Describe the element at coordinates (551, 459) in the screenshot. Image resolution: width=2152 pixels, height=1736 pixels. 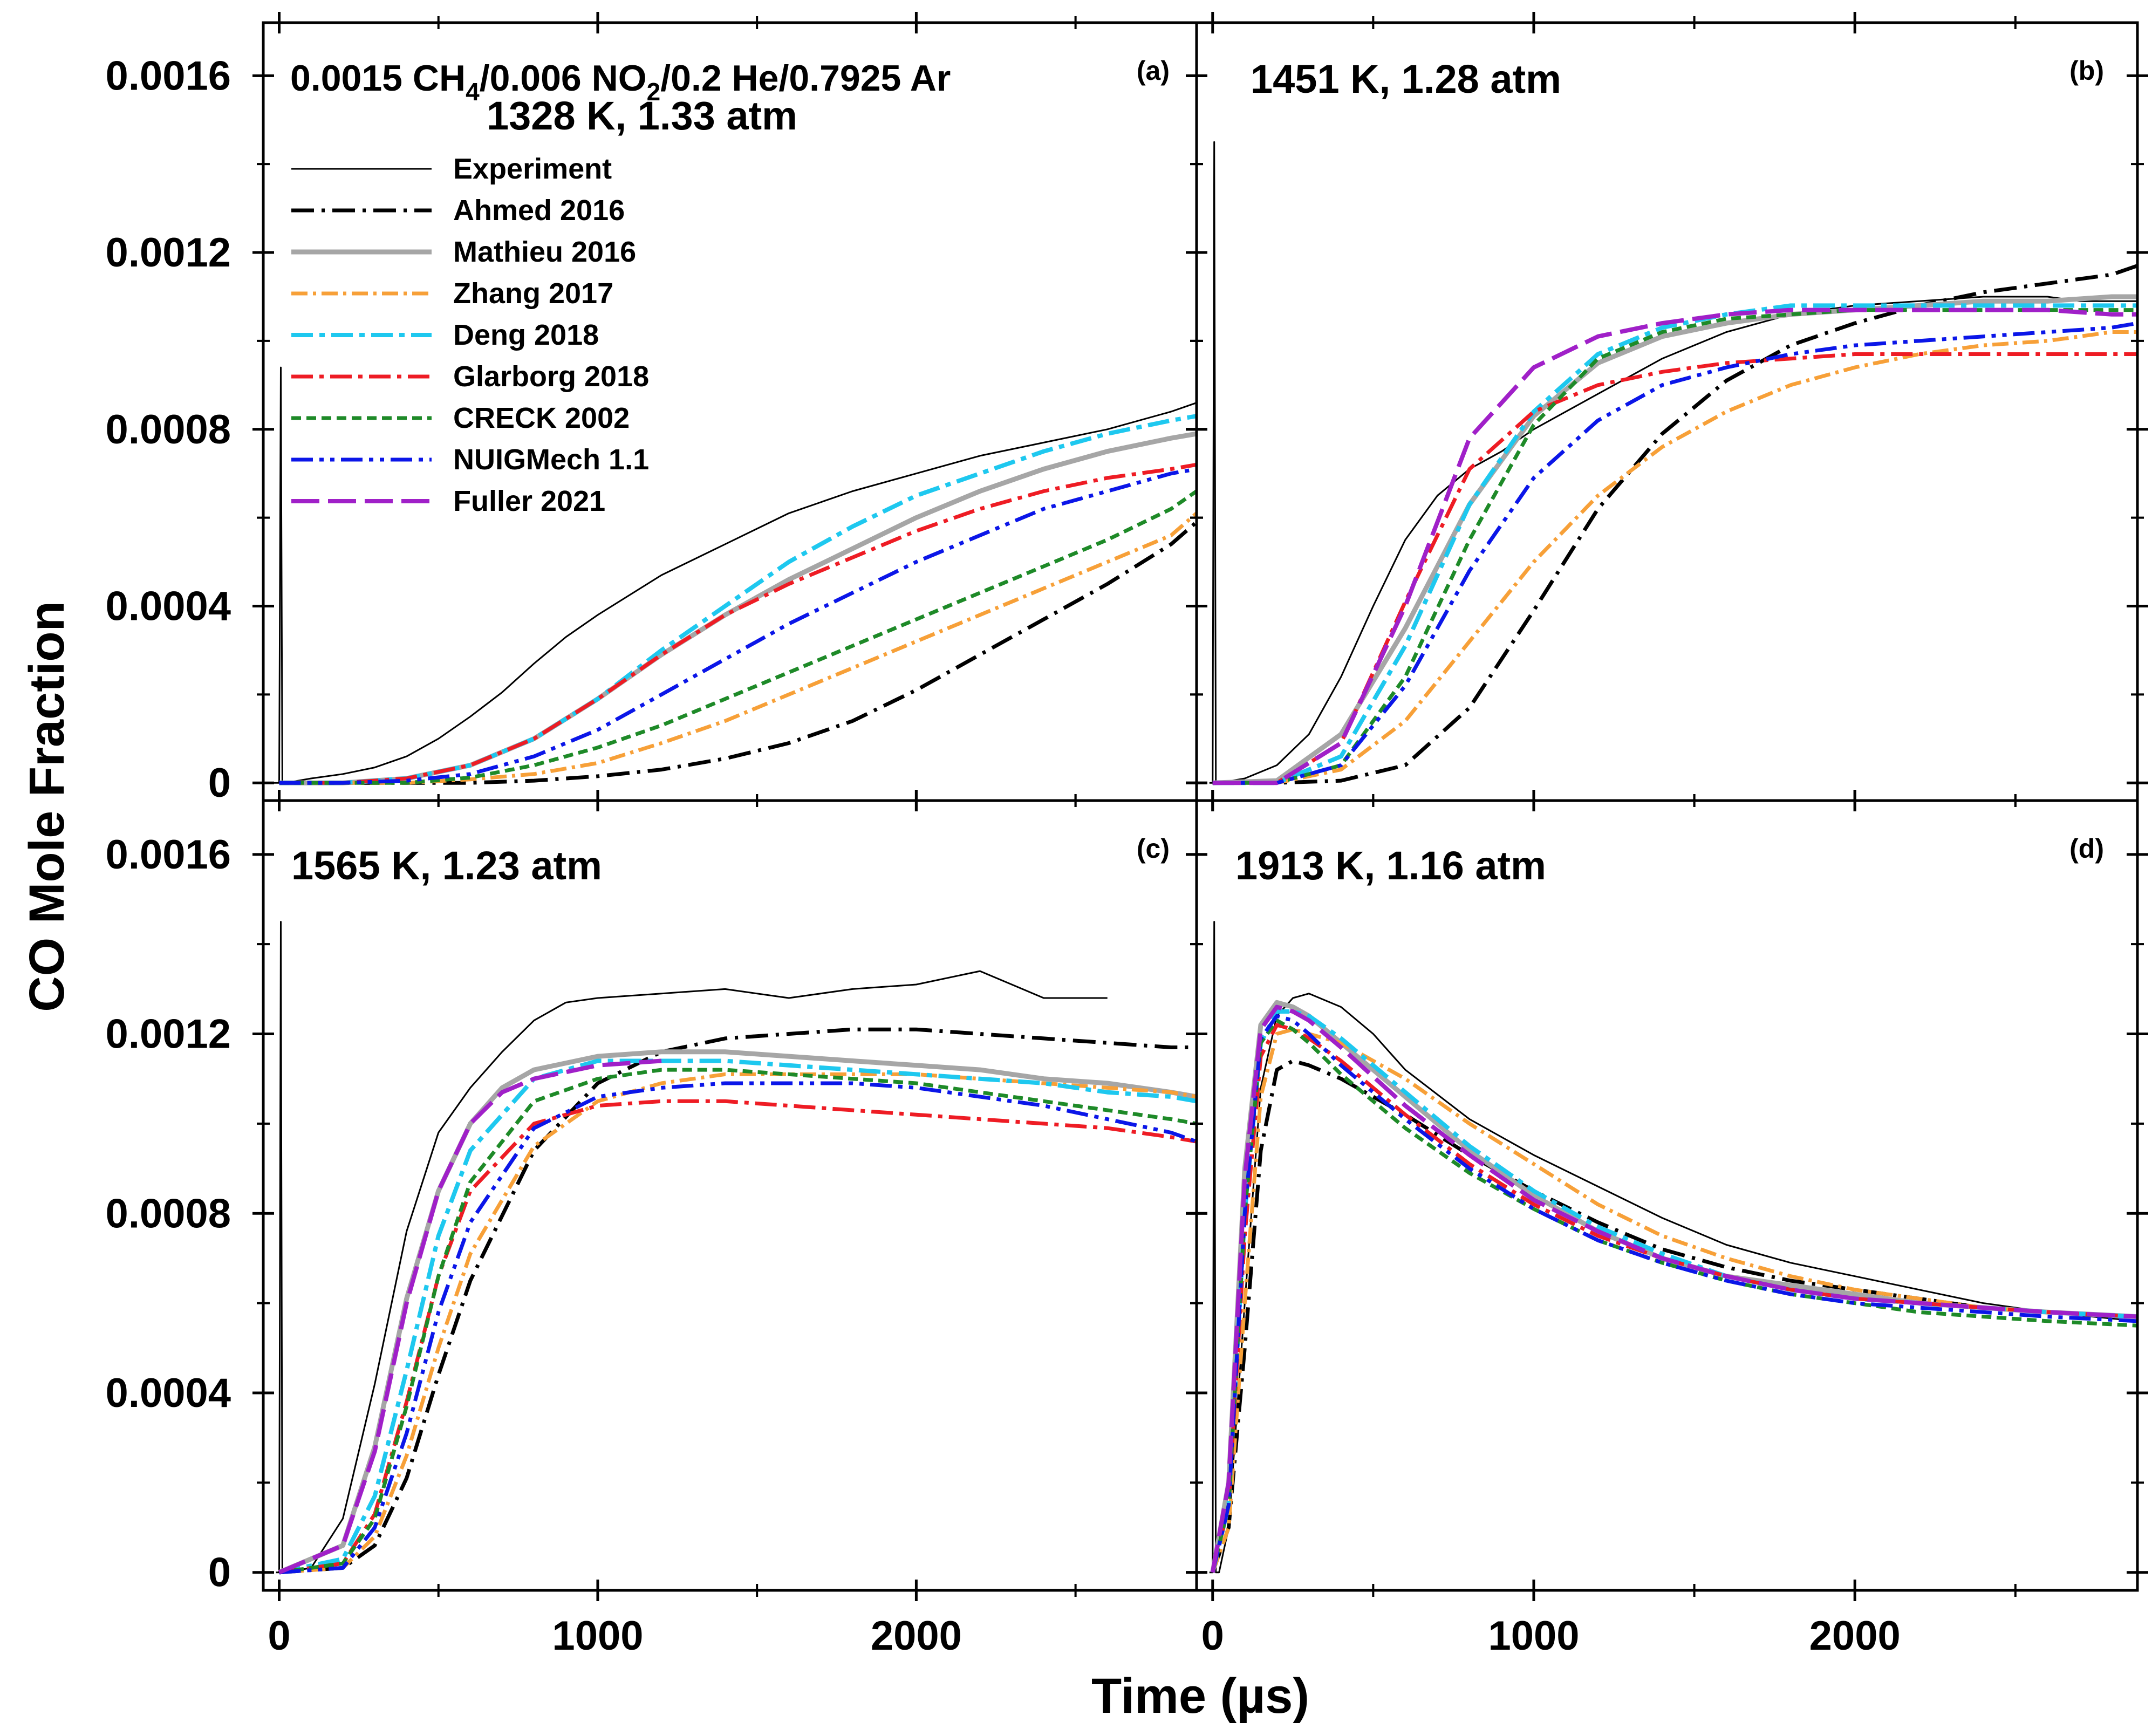
I see `legend-label: NUIGMech 1.1` at that location.